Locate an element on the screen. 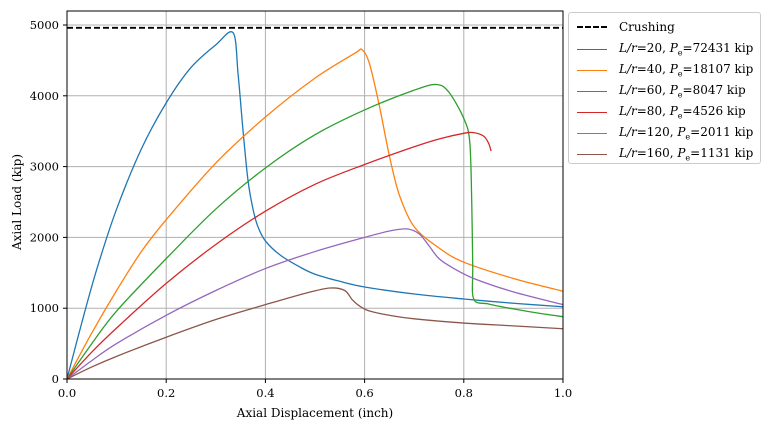 This screenshot has height=431, width=769. y-tick-label: 2000 is located at coordinates (44, 237).